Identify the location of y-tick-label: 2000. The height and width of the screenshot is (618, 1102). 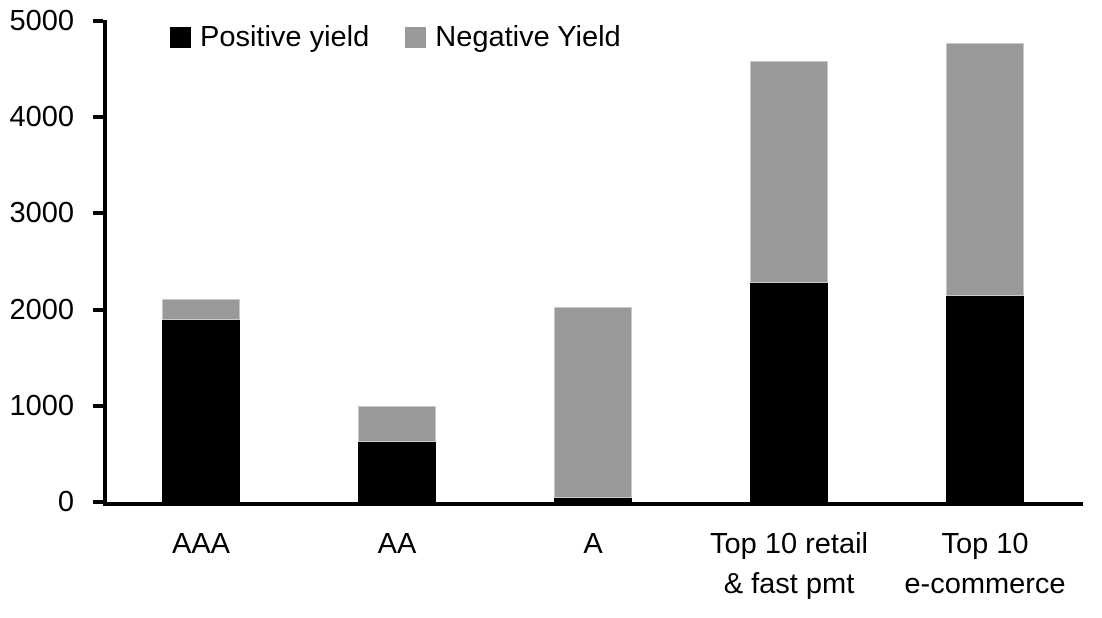
(41, 309).